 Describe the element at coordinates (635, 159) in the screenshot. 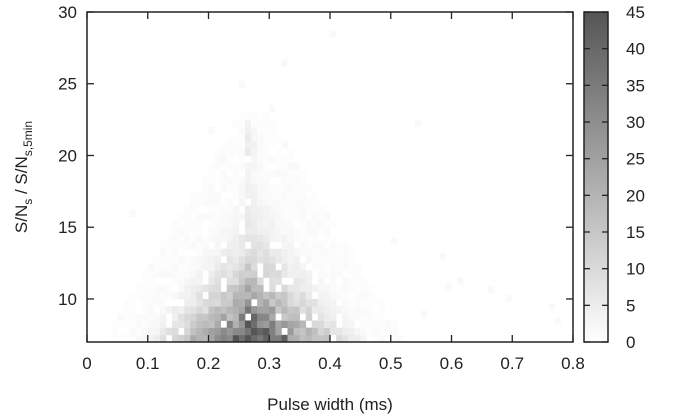

I see `colorbar-tick-label: 25` at that location.